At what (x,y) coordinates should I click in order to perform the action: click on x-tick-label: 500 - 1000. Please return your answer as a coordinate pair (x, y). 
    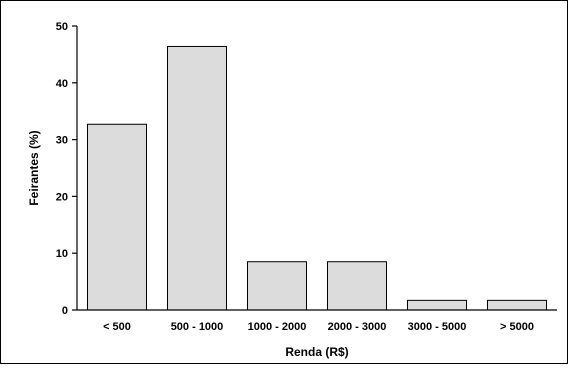
    Looking at the image, I should click on (197, 327).